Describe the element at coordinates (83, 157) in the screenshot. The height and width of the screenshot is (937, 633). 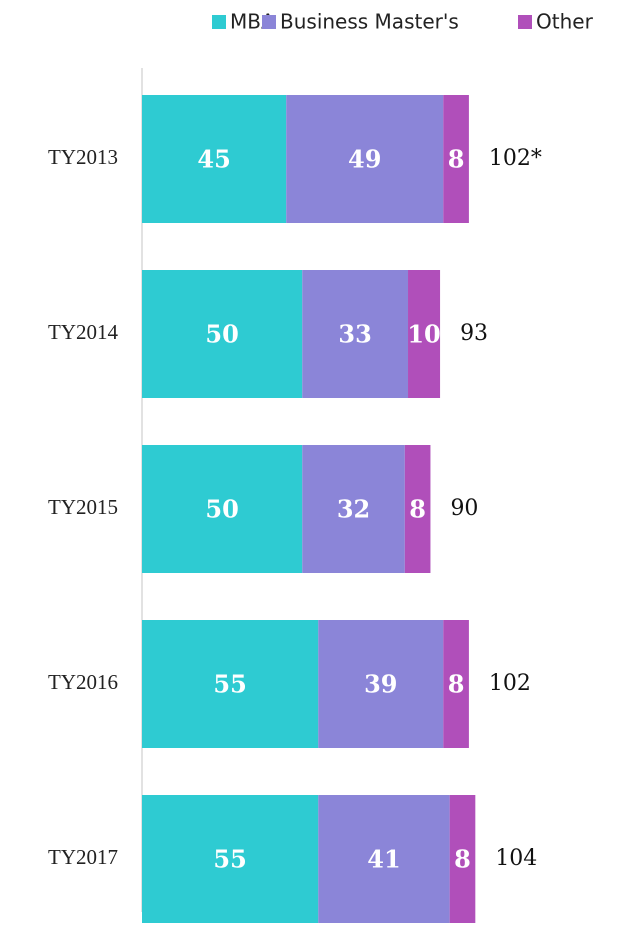
I see `category-label: TY2013` at that location.